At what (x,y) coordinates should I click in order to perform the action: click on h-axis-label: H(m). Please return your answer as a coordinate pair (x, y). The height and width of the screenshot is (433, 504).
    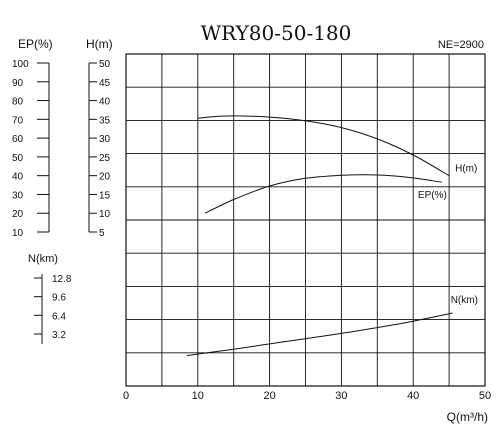
    Looking at the image, I should click on (99, 44).